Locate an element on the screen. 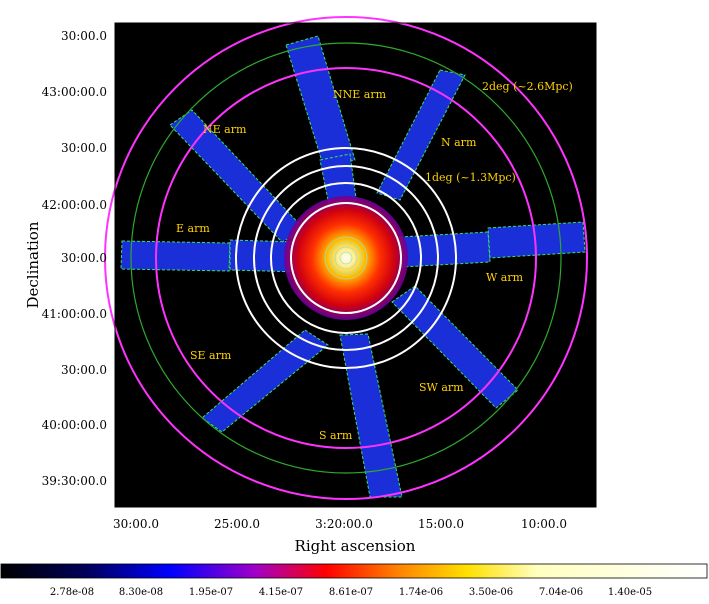  label-s-arm: S arm is located at coordinates (336, 435).